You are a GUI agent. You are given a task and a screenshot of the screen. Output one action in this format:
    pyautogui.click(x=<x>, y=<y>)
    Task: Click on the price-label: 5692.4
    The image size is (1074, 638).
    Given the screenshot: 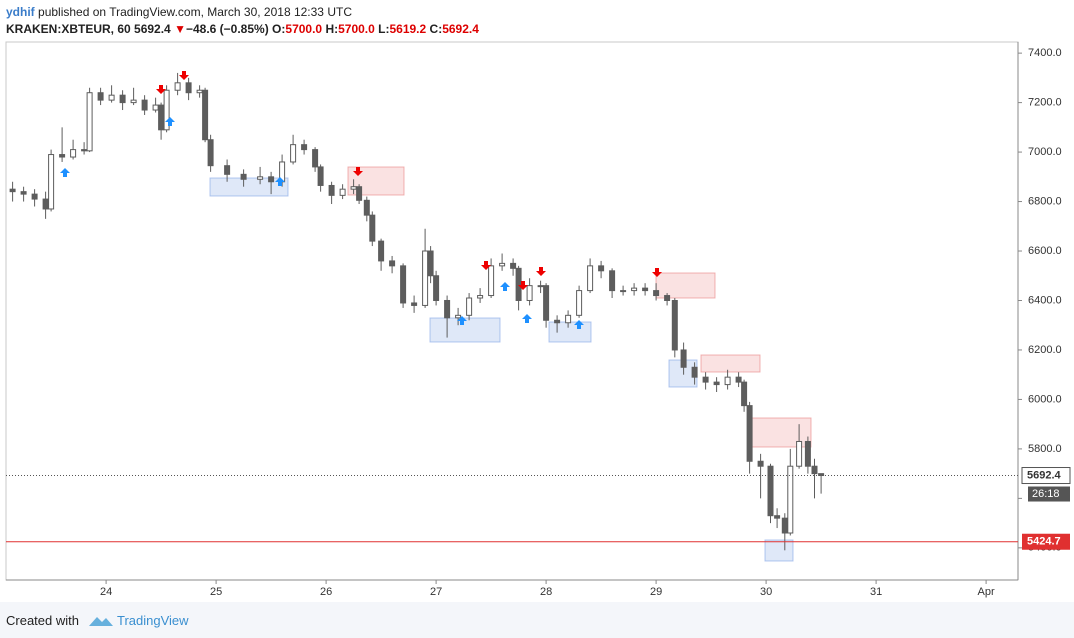 What is the action you would take?
    pyautogui.click(x=1044, y=475)
    